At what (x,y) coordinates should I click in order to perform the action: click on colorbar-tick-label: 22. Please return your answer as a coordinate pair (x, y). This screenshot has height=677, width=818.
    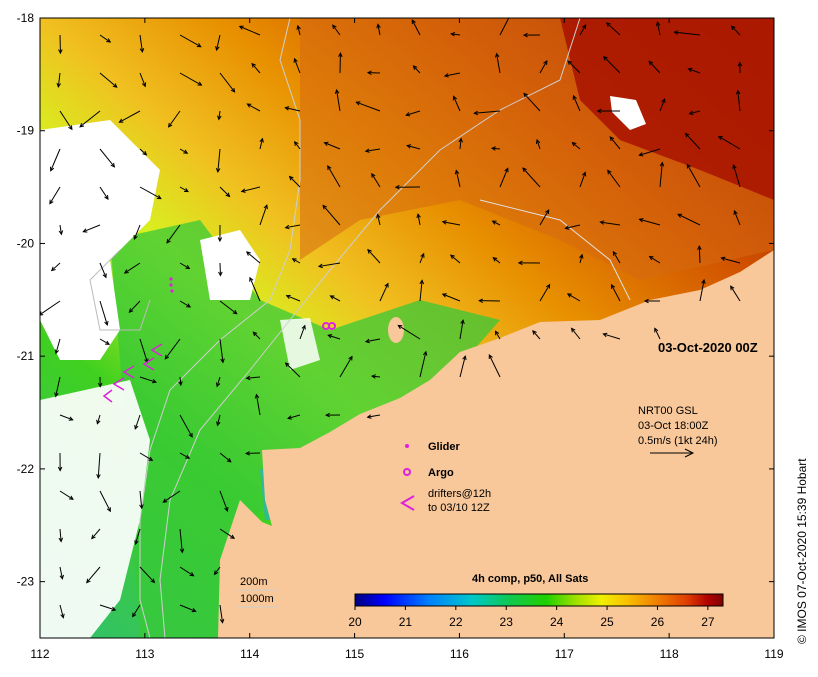
    Looking at the image, I should click on (456, 622).